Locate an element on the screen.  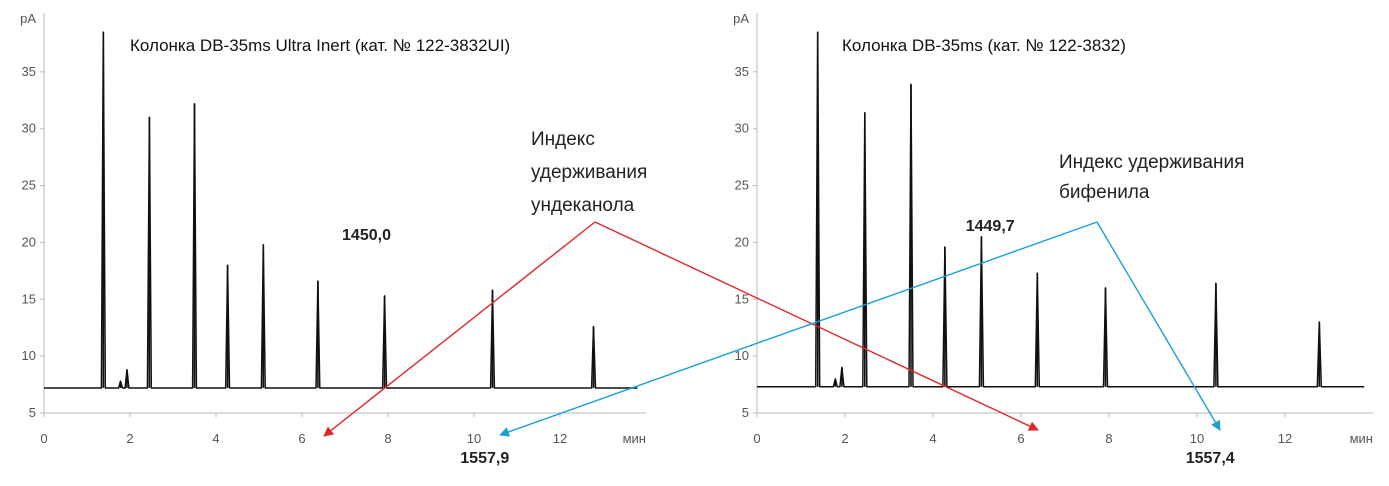
biphenyl-label-line-1: Индекс удерживания is located at coordinates (1151, 162).